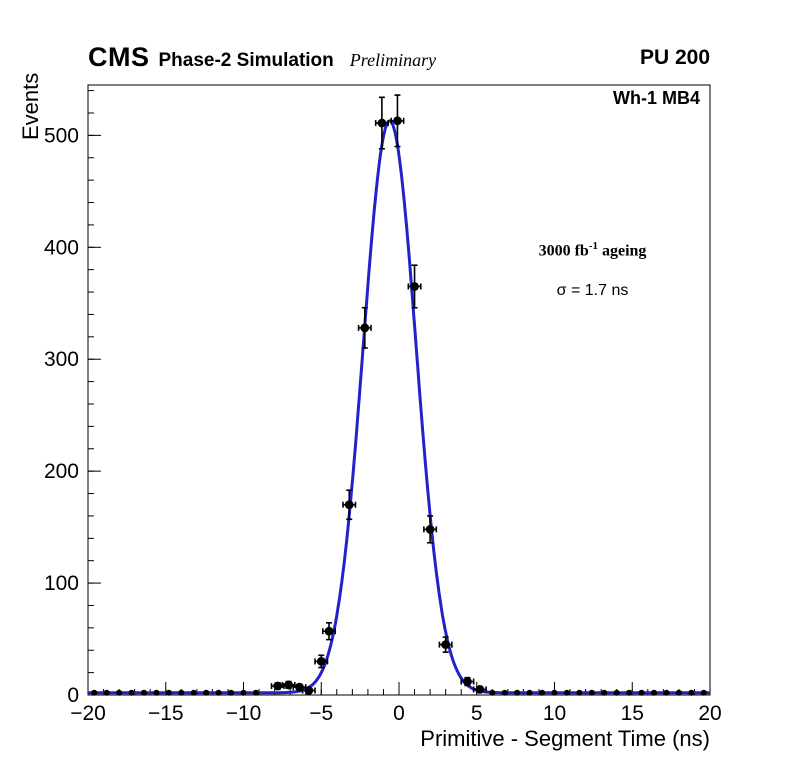 The width and height of the screenshot is (796, 772). I want to click on baseline-data-points, so click(399, 692).